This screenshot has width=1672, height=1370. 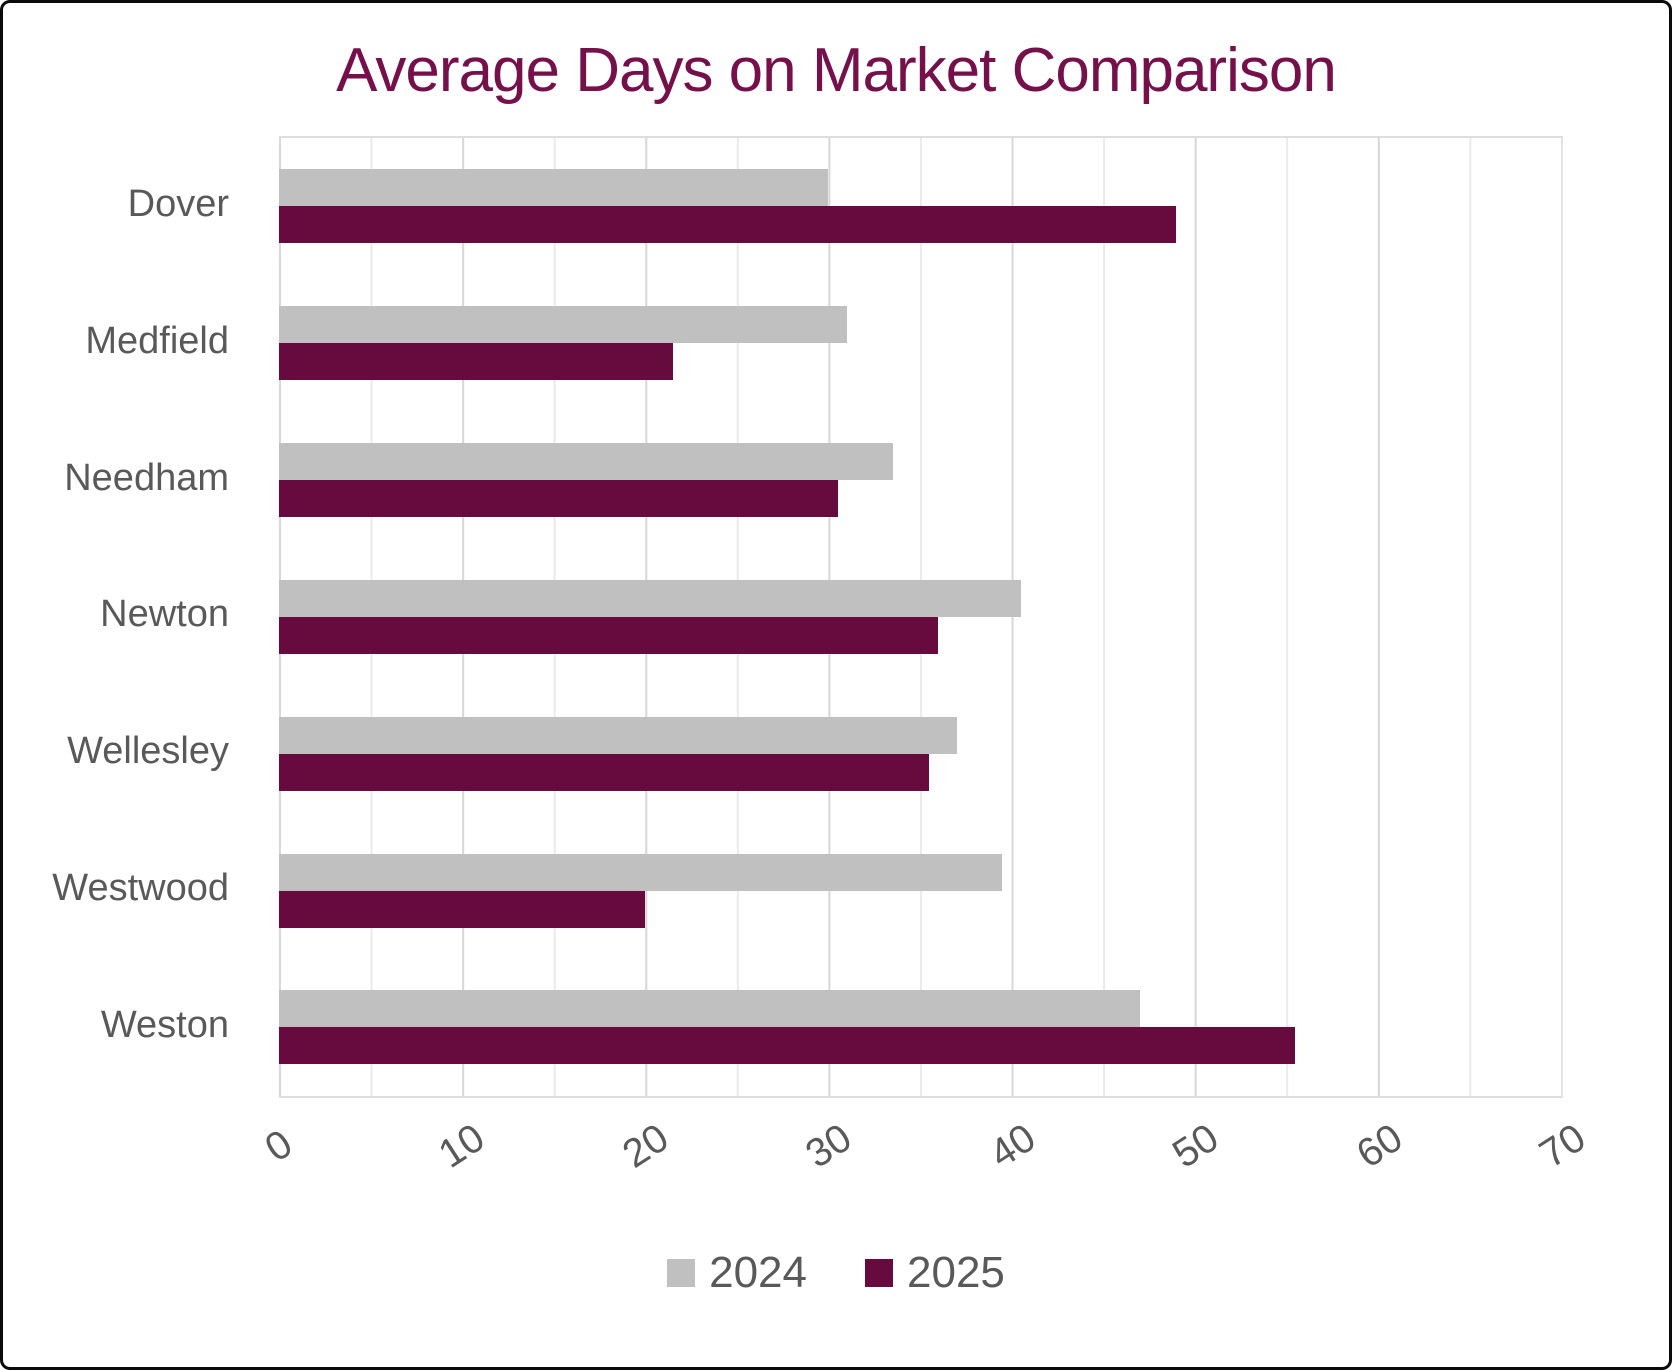 What do you see at coordinates (1563, 1146) in the screenshot?
I see `x-tick-label-70: 70` at bounding box center [1563, 1146].